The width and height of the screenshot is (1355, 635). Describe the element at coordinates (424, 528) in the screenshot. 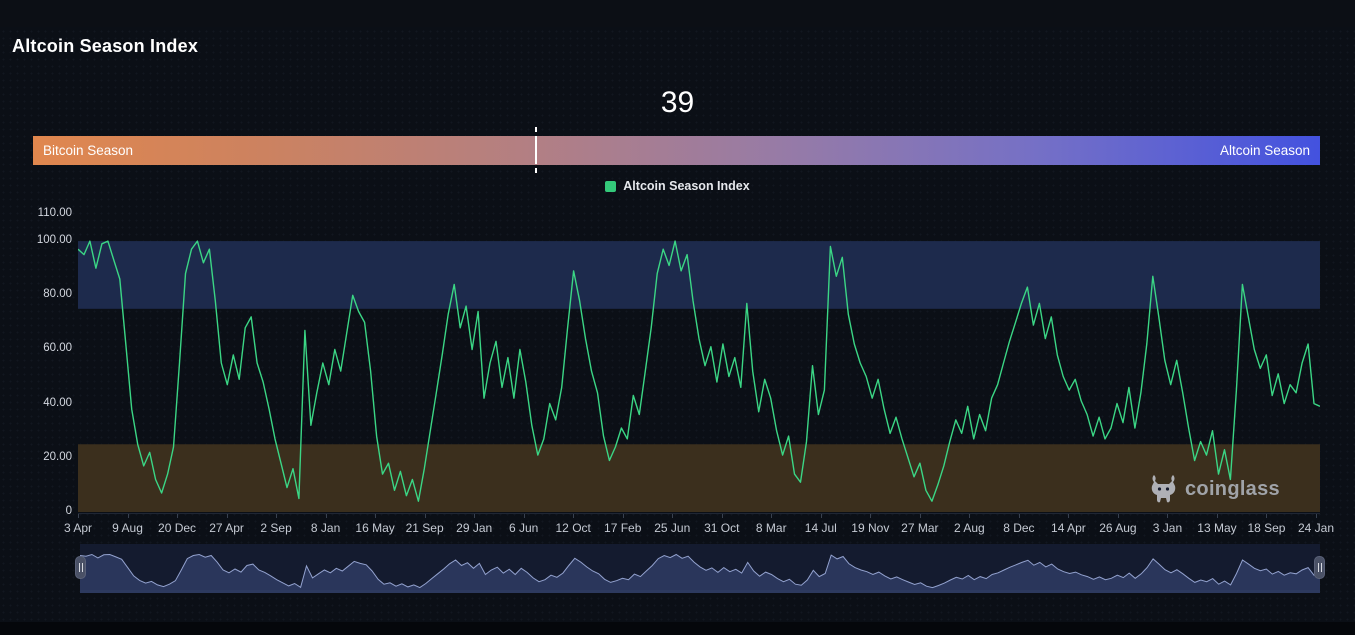

I see `x-tick-label: 21 Sep` at that location.